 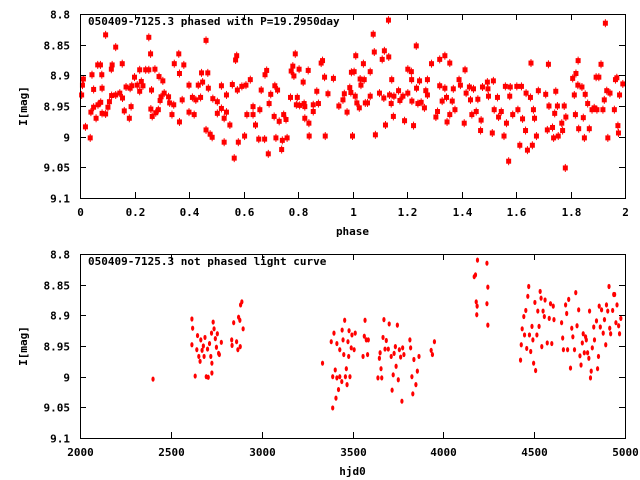 What do you see at coordinates (57, 286) in the screenshot?
I see `unphased-y-tick-label: 8.85` at bounding box center [57, 286].